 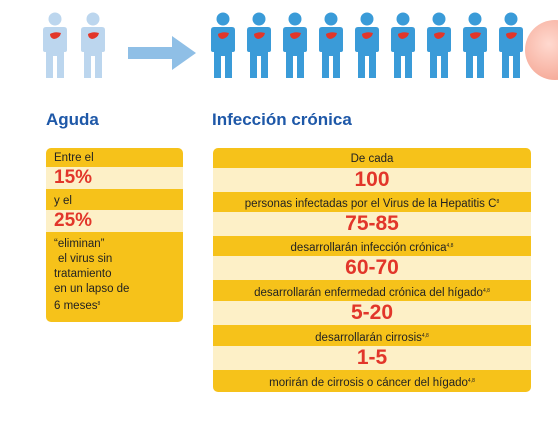 What do you see at coordinates (162, 53) in the screenshot?
I see `arrow-right-icon` at bounding box center [162, 53].